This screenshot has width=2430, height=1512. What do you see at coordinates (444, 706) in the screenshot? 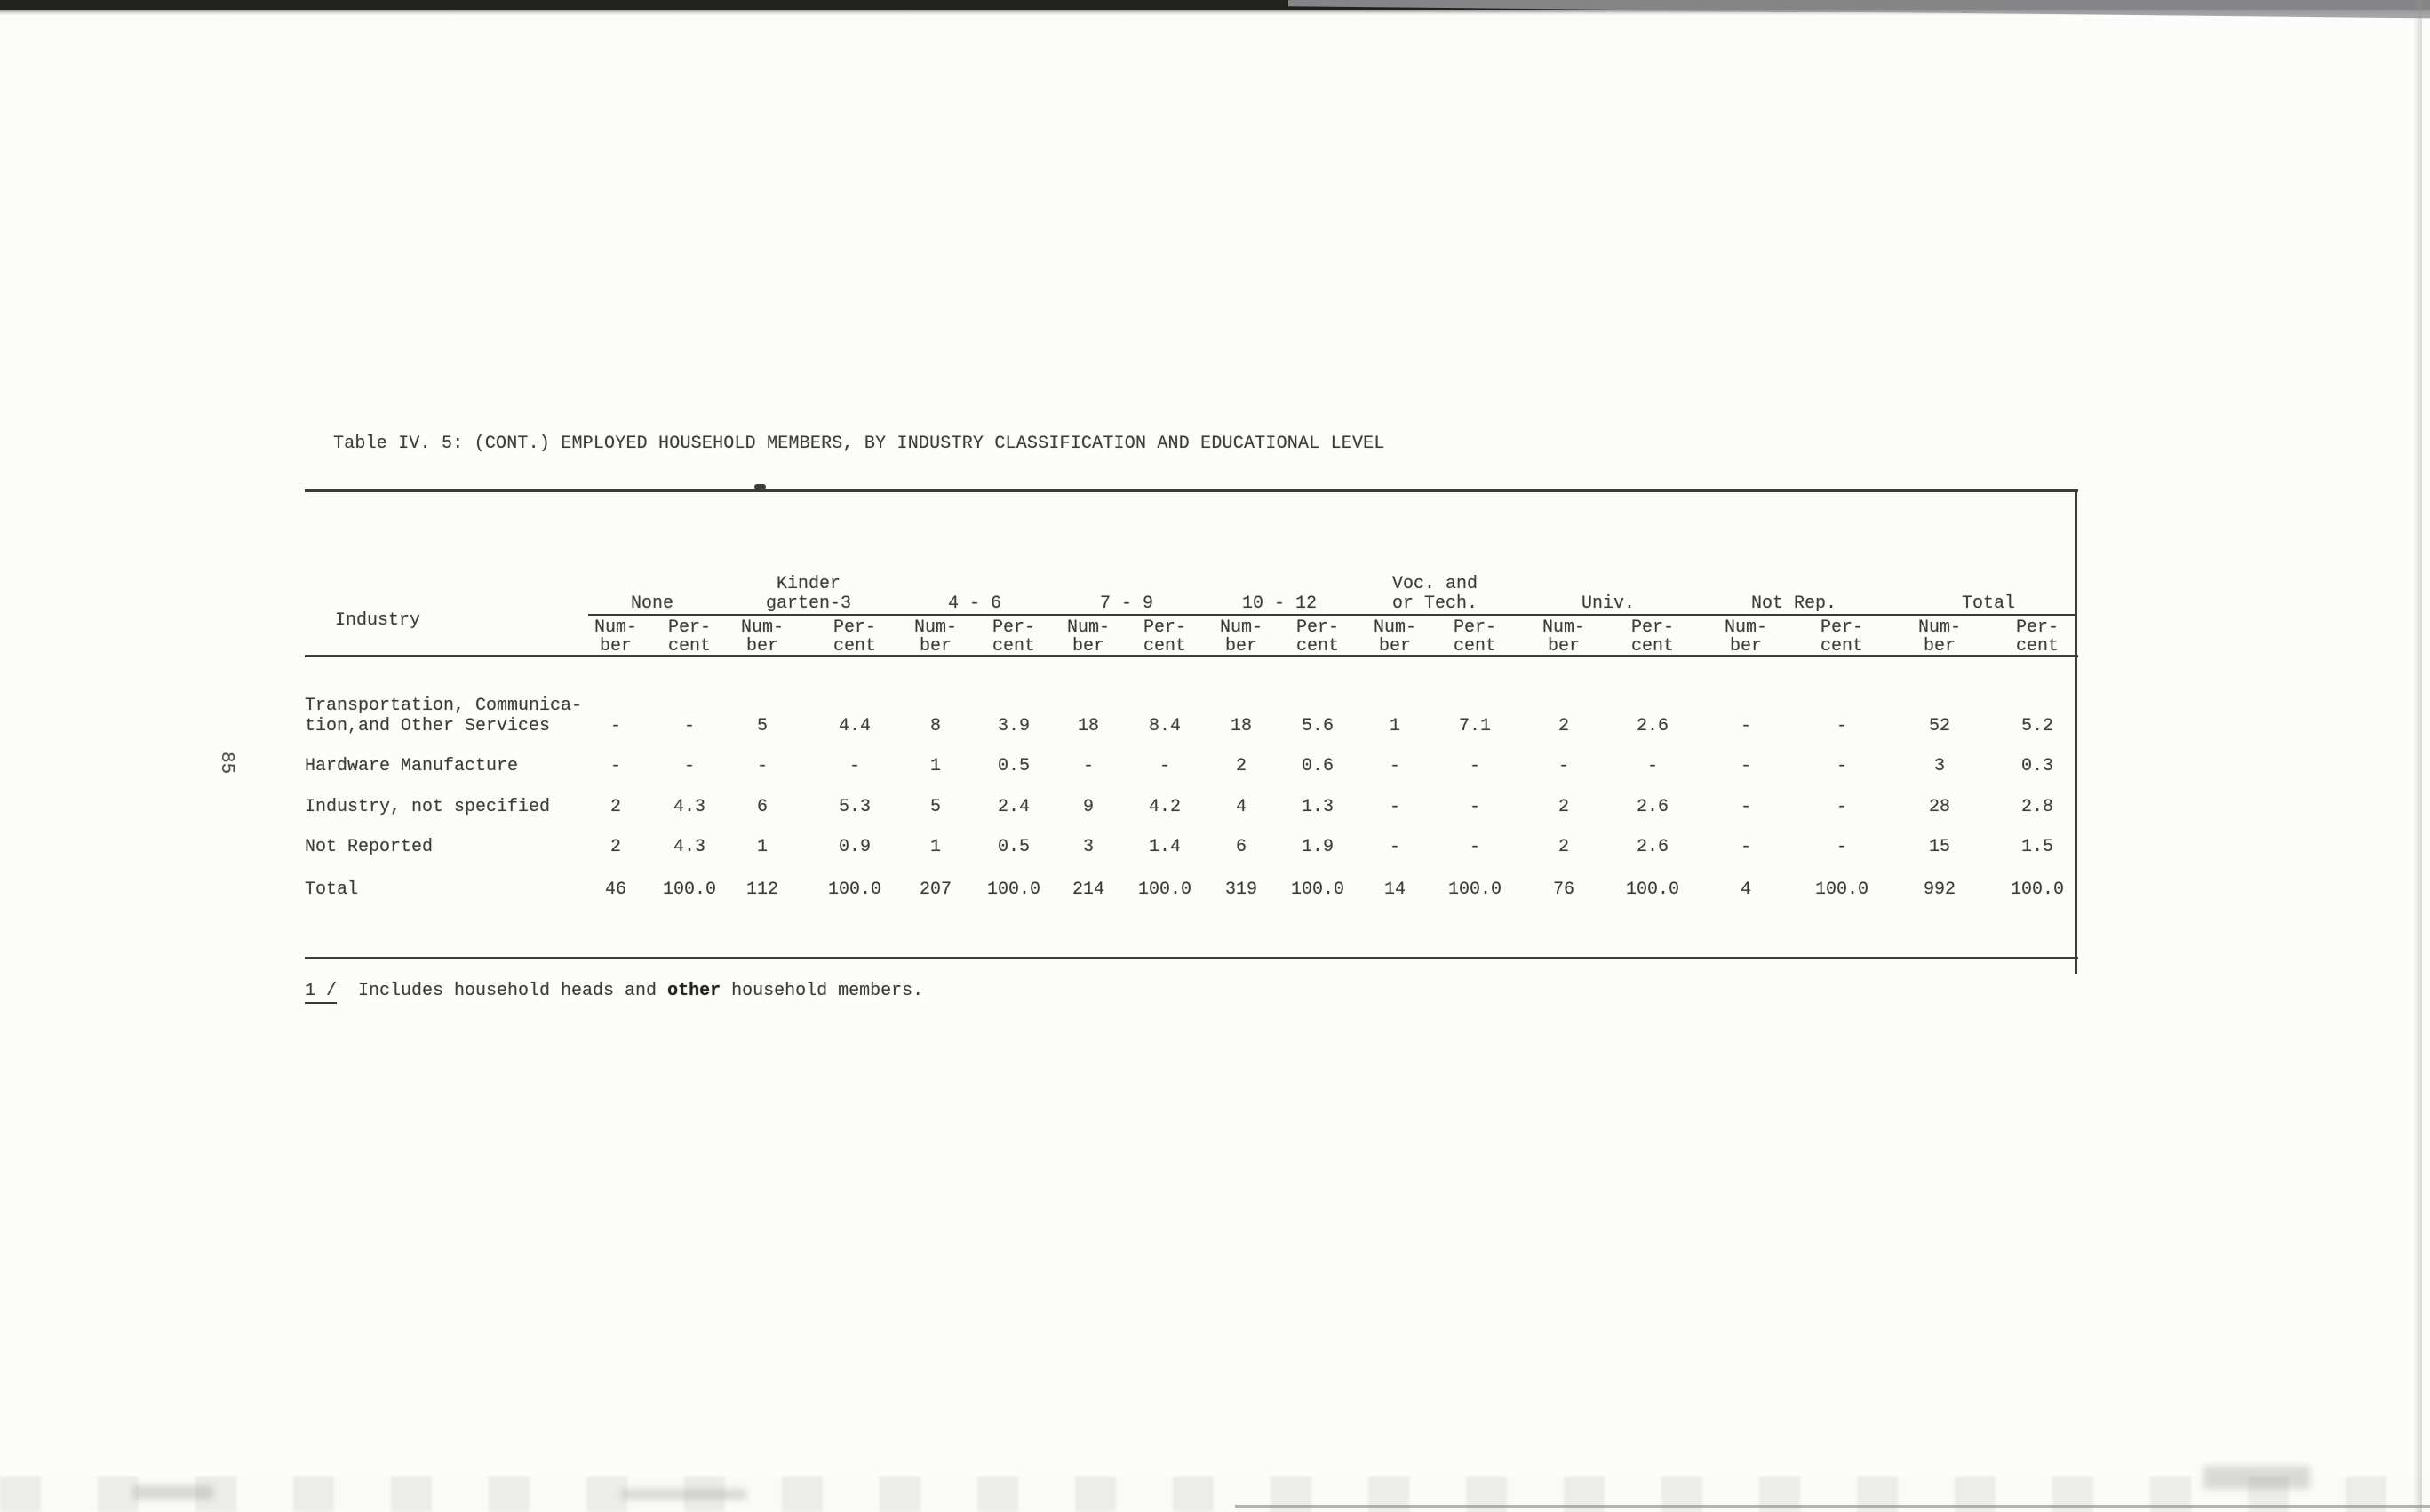
I see `row-label: Transportation, Communica-` at bounding box center [444, 706].